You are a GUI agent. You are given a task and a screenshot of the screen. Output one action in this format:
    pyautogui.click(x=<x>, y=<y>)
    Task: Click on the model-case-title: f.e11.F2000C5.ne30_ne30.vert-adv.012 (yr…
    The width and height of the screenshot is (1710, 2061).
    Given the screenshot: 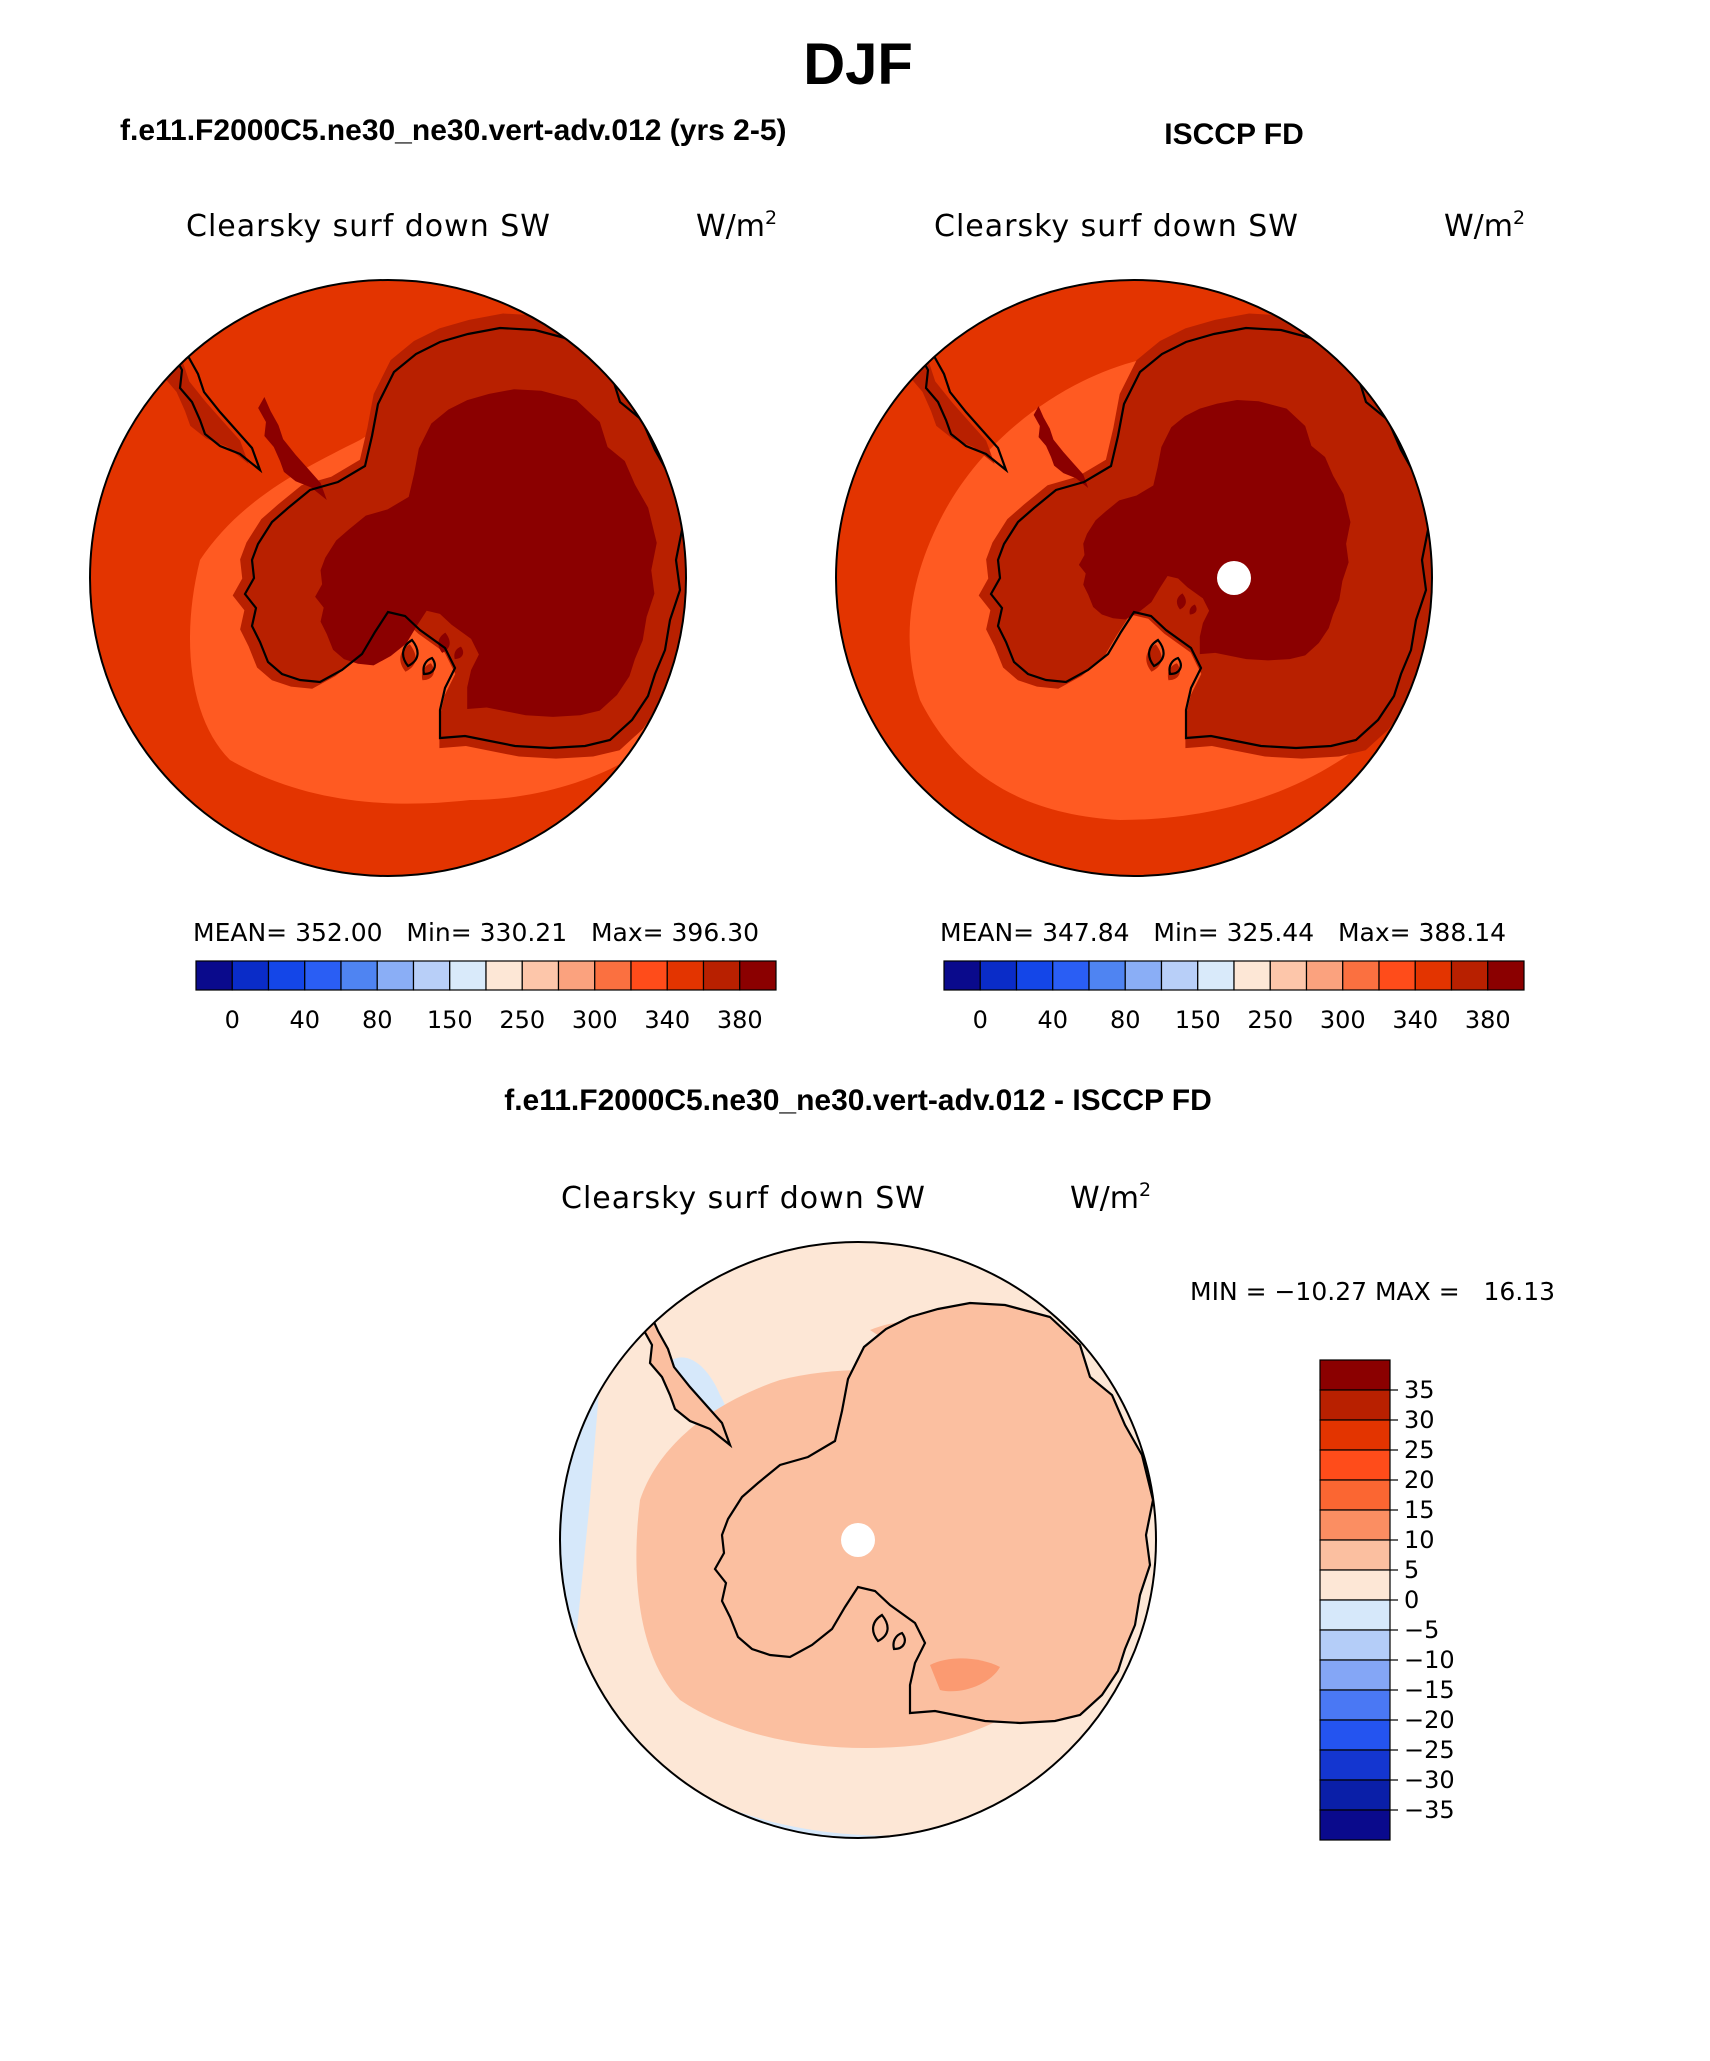 What is the action you would take?
    pyautogui.click(x=453, y=130)
    